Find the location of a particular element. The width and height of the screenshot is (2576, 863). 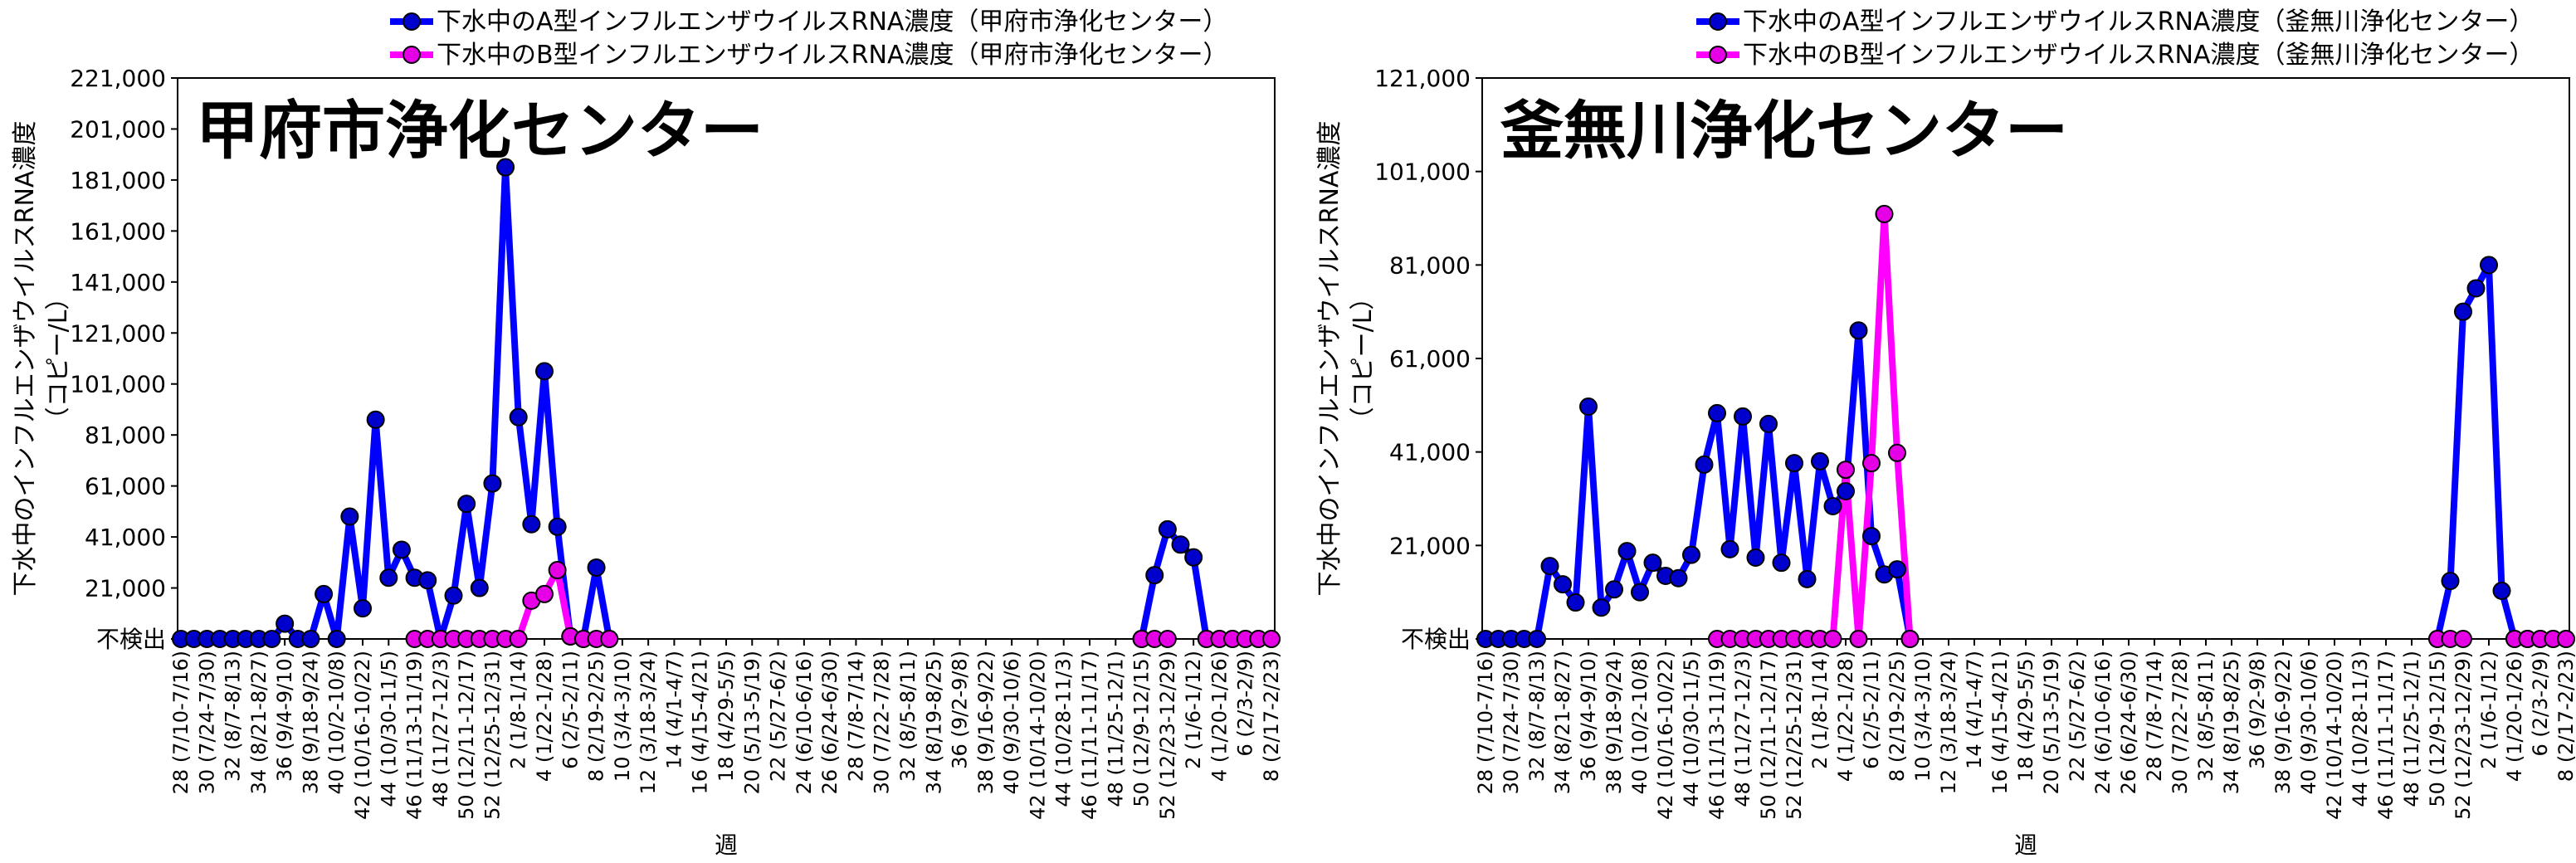

x-tick-label: 4 (1/22-1/28) is located at coordinates (544, 716).